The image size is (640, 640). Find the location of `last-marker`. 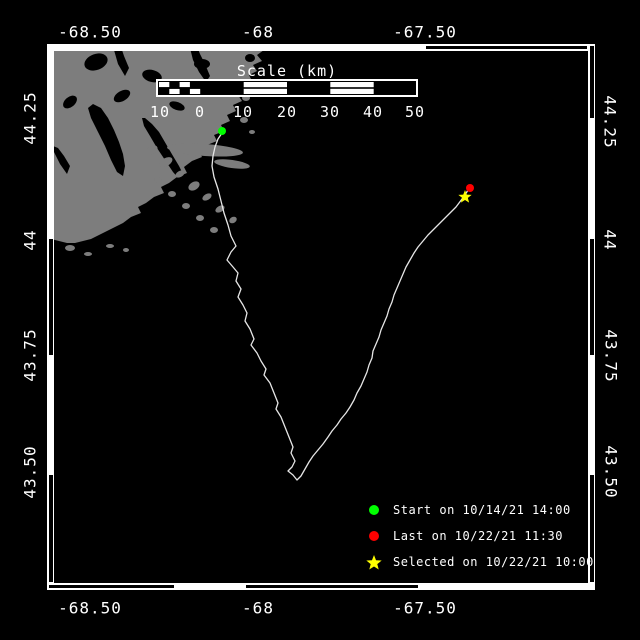

last-marker is located at coordinates (470, 188).